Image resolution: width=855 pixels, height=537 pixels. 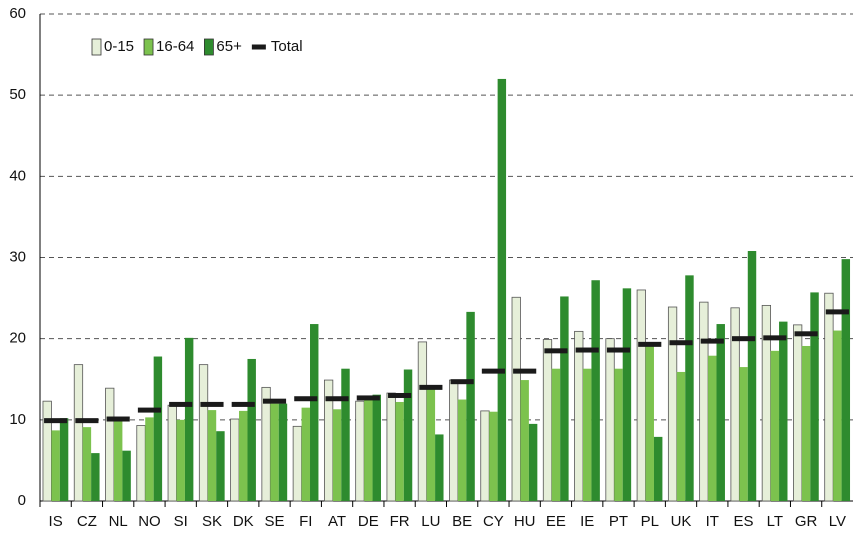 What do you see at coordinates (775, 521) in the screenshot?
I see `x-tick-label: LT` at bounding box center [775, 521].